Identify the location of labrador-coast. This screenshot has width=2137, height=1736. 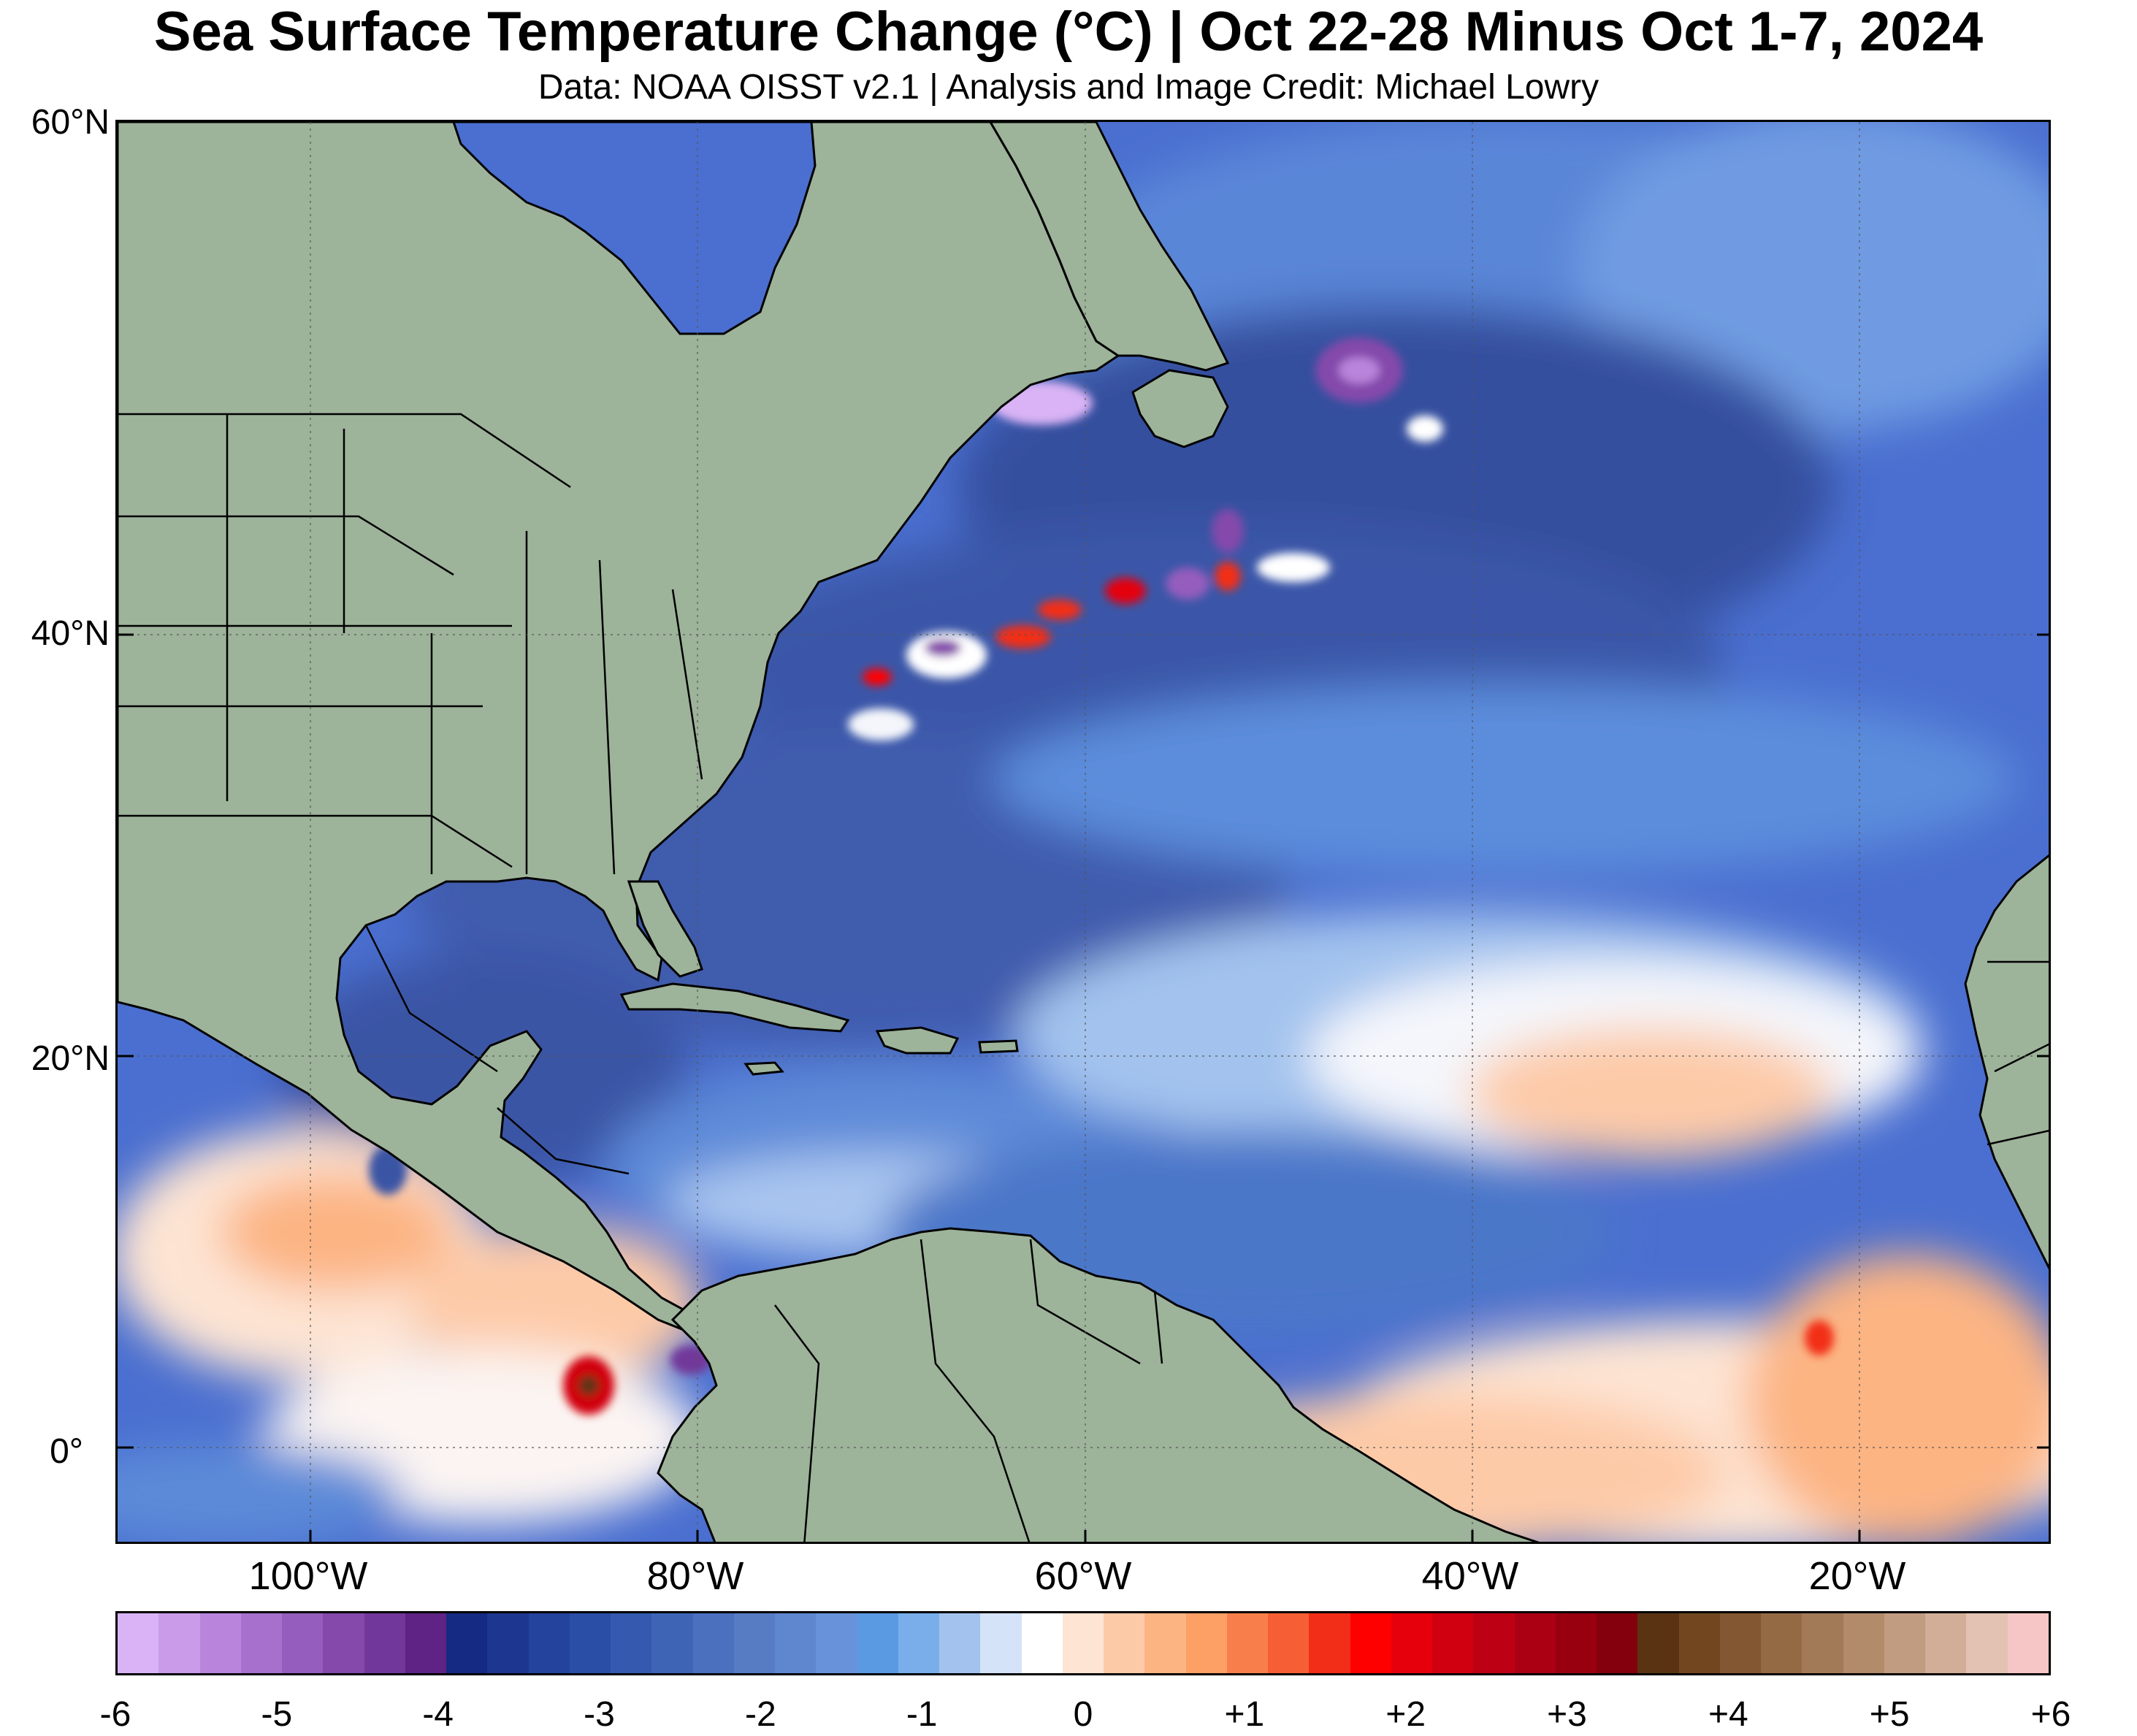
(1109, 247).